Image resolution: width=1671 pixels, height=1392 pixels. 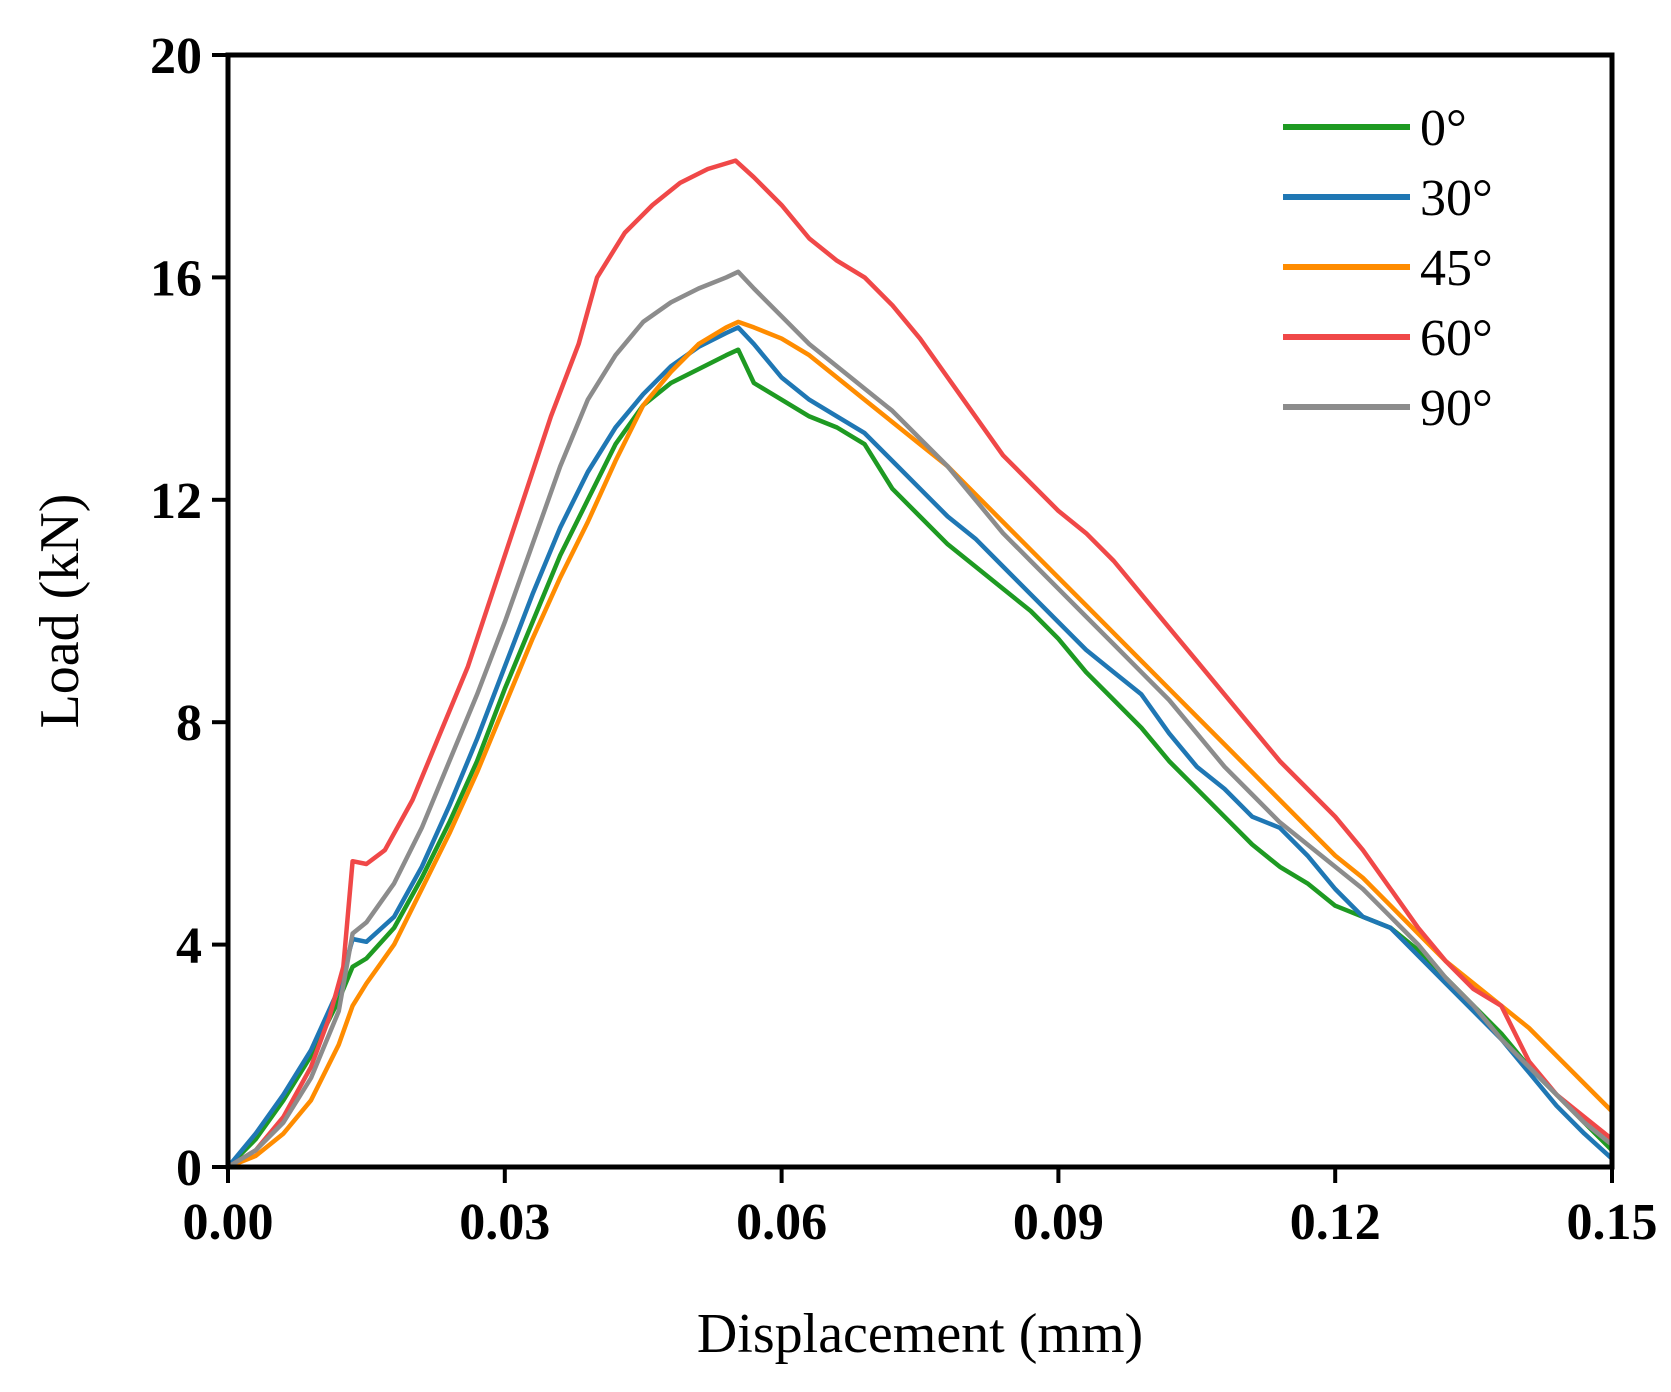 I want to click on legend-label-3: 60°, so click(x=1456, y=338).